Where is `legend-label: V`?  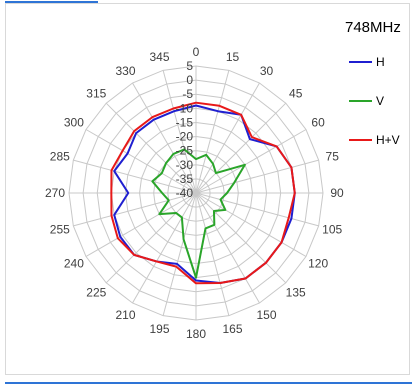
legend-label: V is located at coordinates (380, 101).